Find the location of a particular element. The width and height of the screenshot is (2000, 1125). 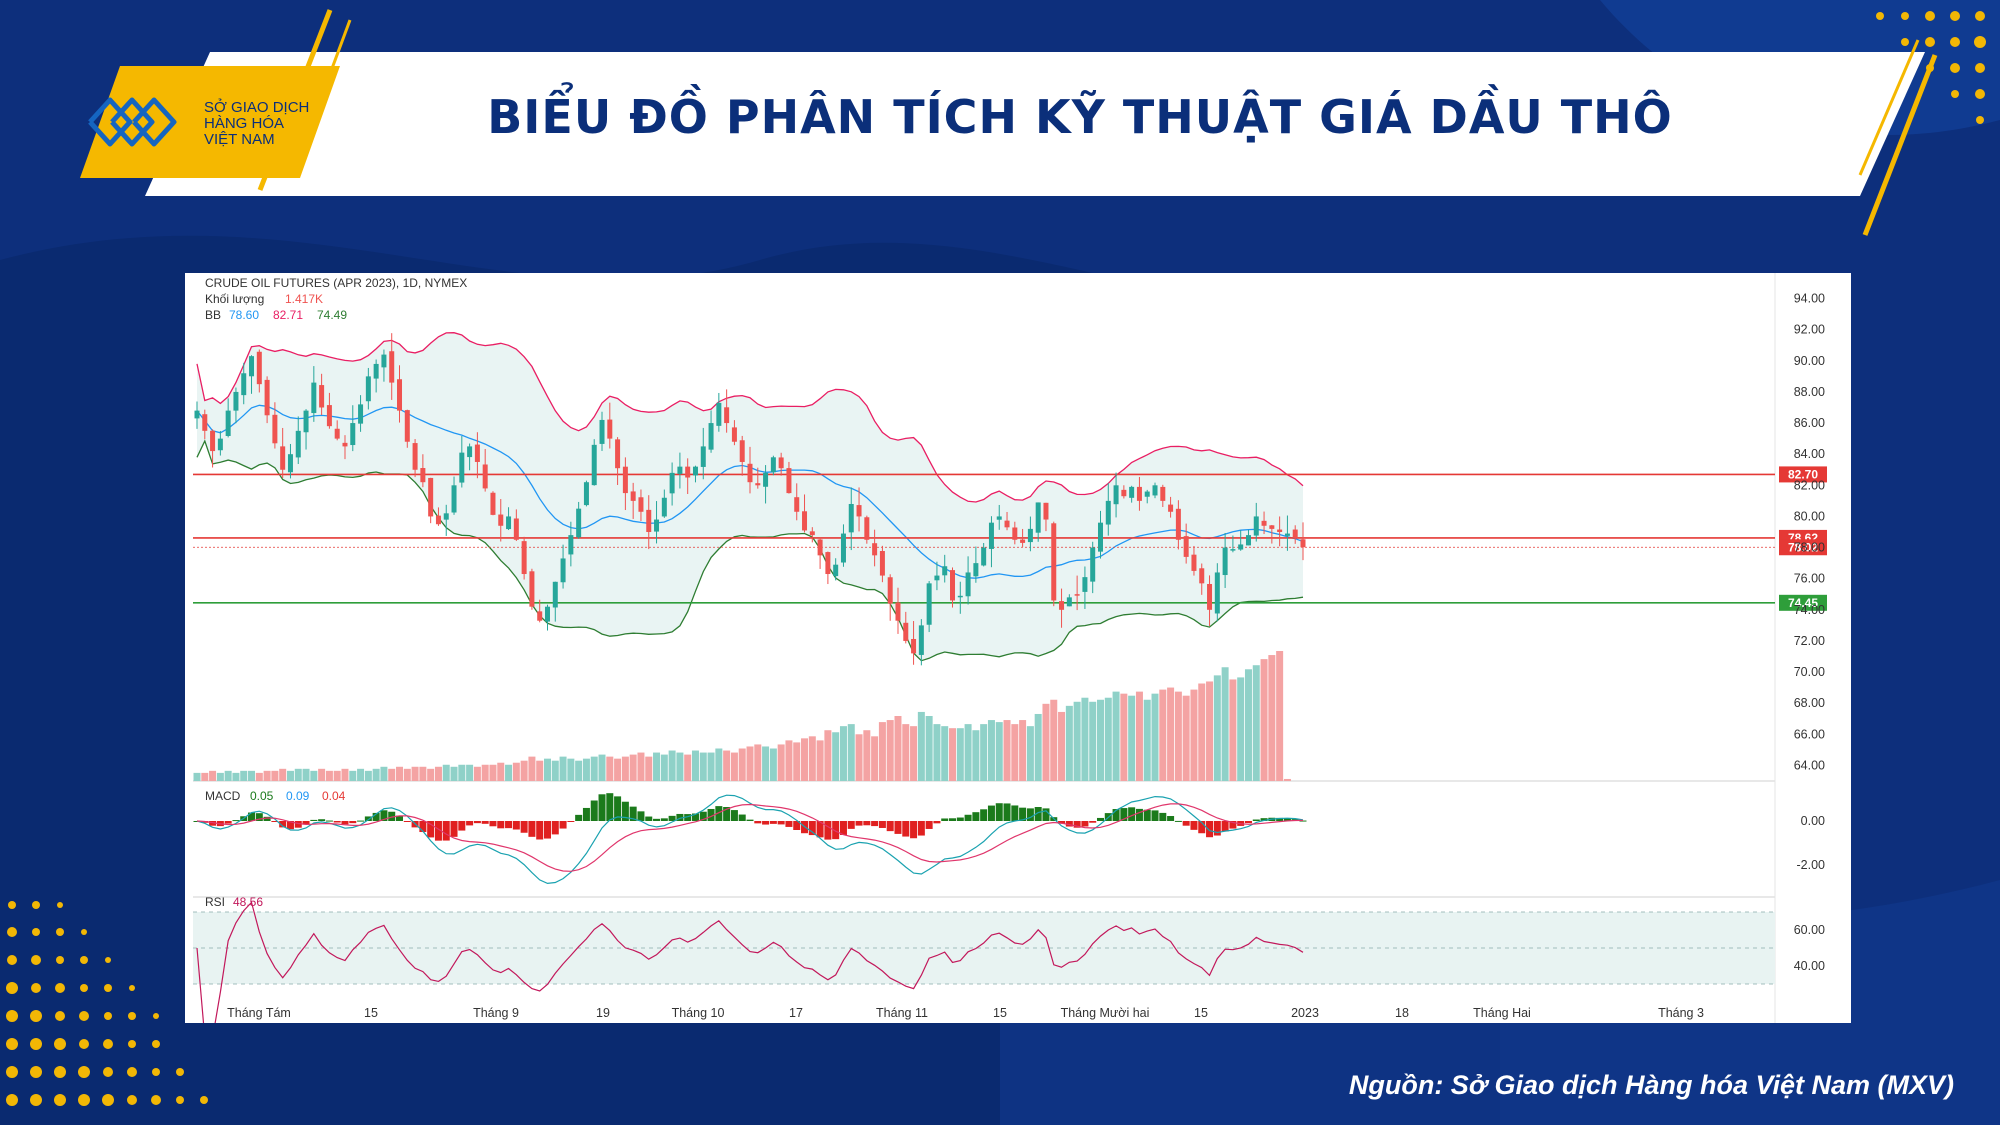

x-axis-label: Tháng 9 is located at coordinates (496, 1013).